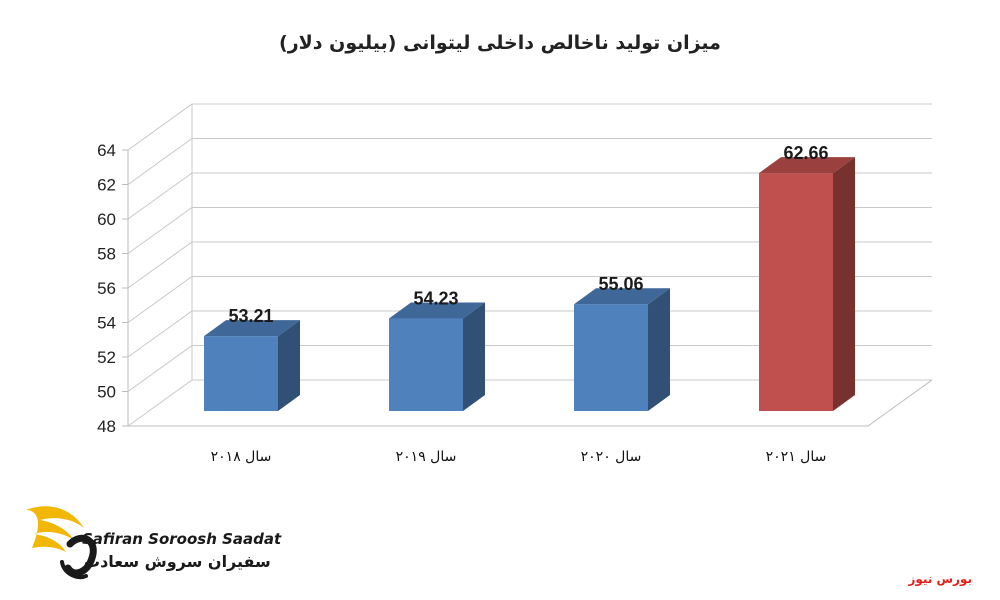  I want to click on y-tick-label: 62, so click(106, 185).